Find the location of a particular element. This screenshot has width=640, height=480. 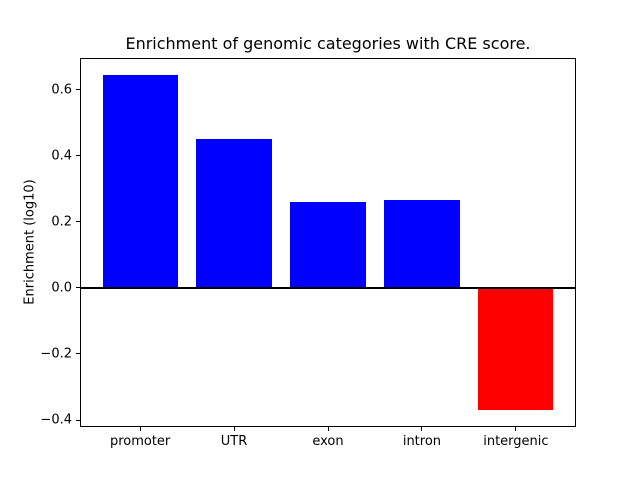

bar-intron is located at coordinates (422, 244).